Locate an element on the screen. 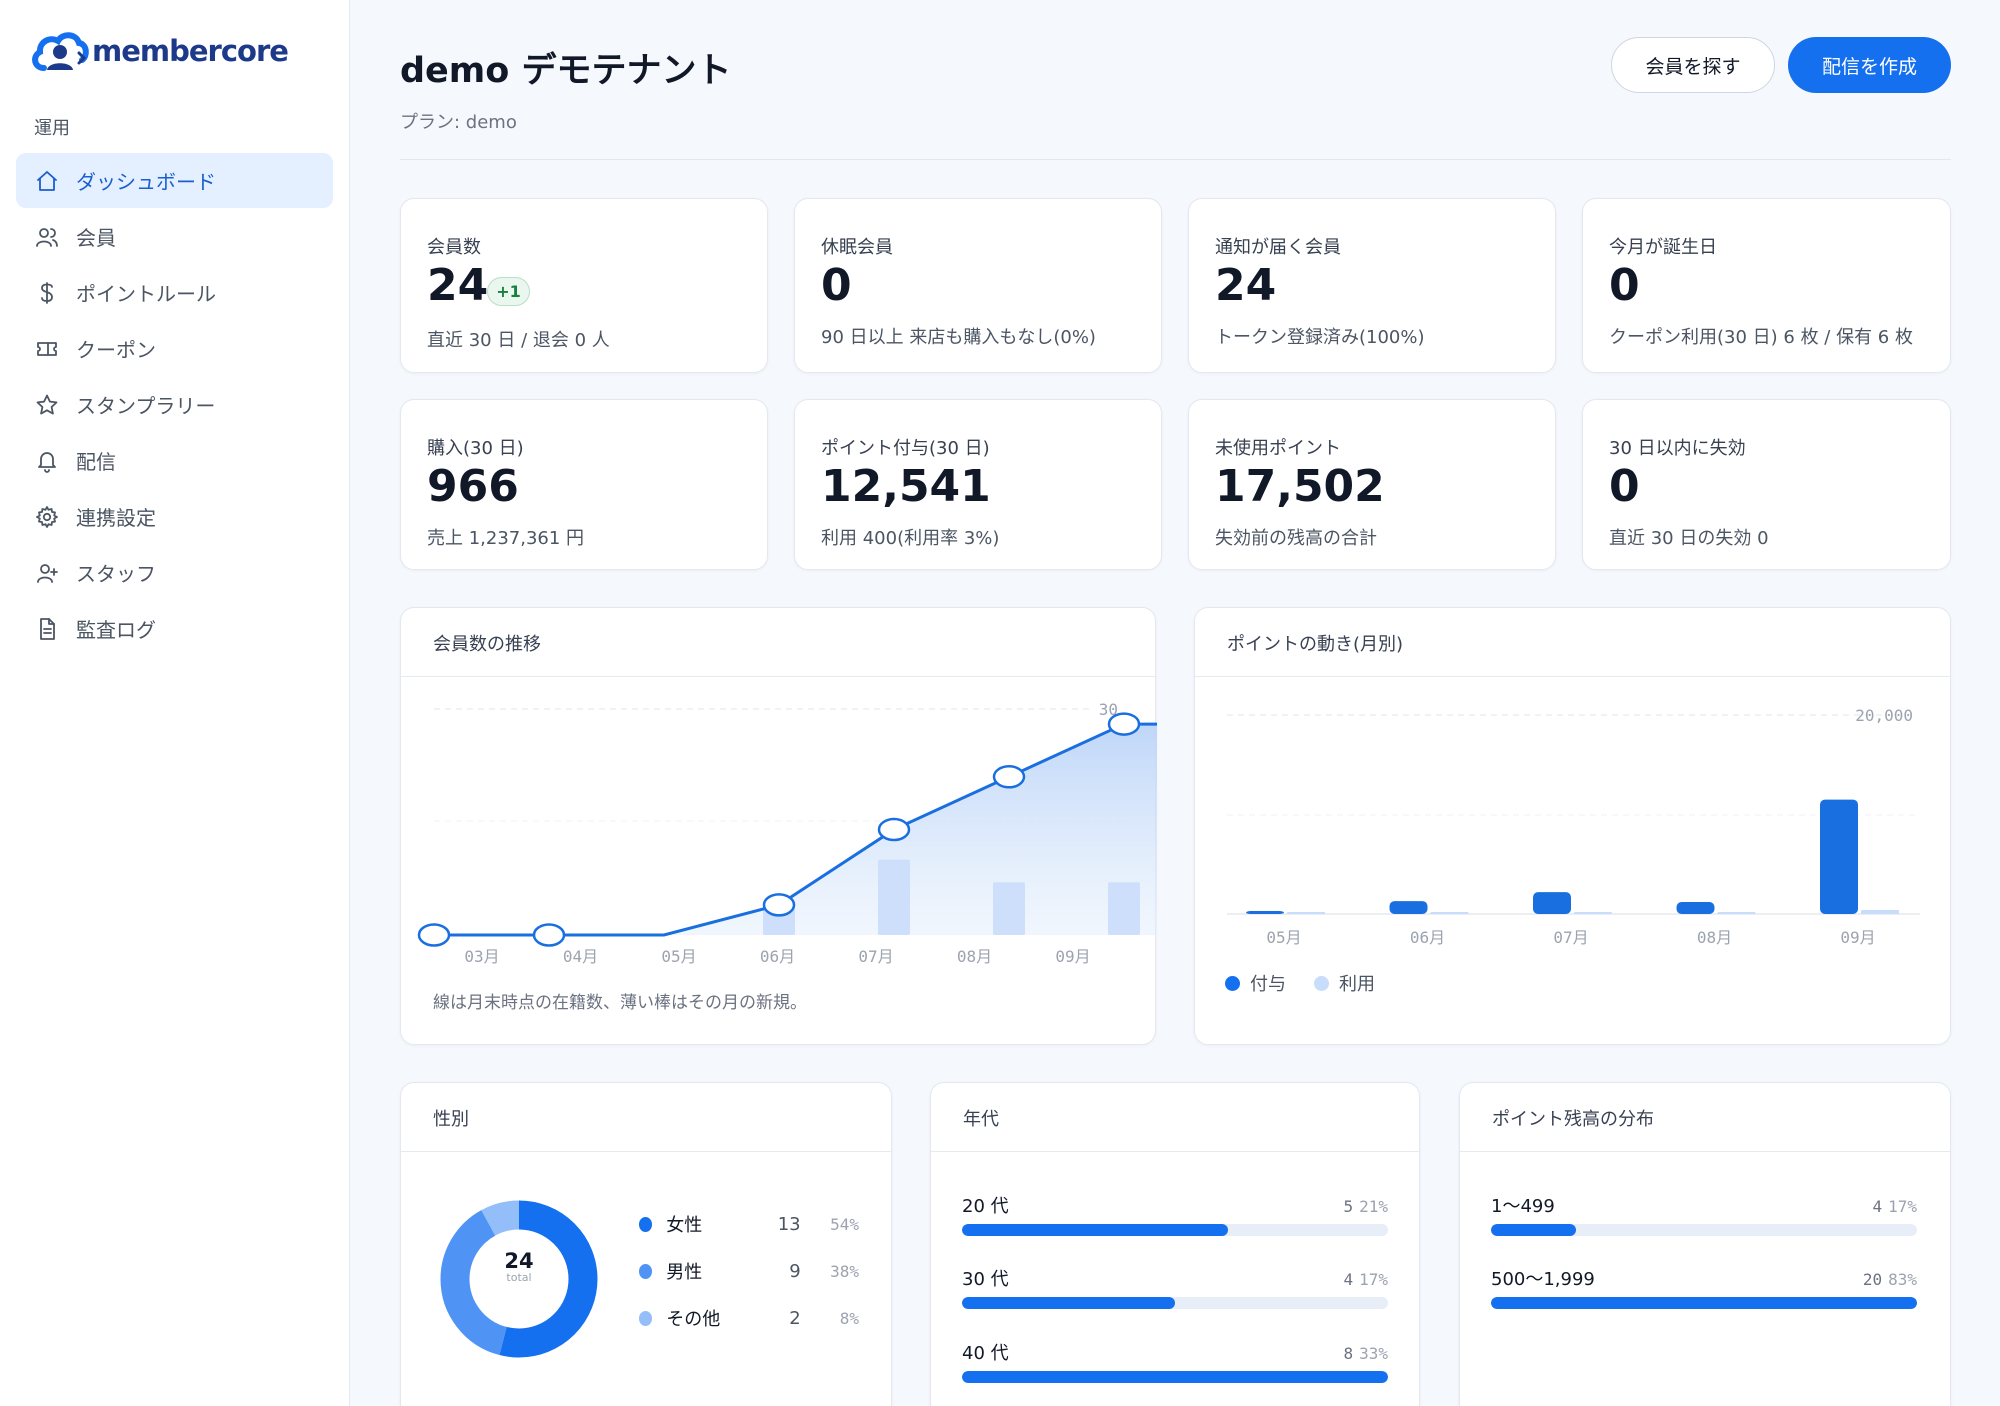 The height and width of the screenshot is (1406, 2000). member-line is located at coordinates (795, 829).